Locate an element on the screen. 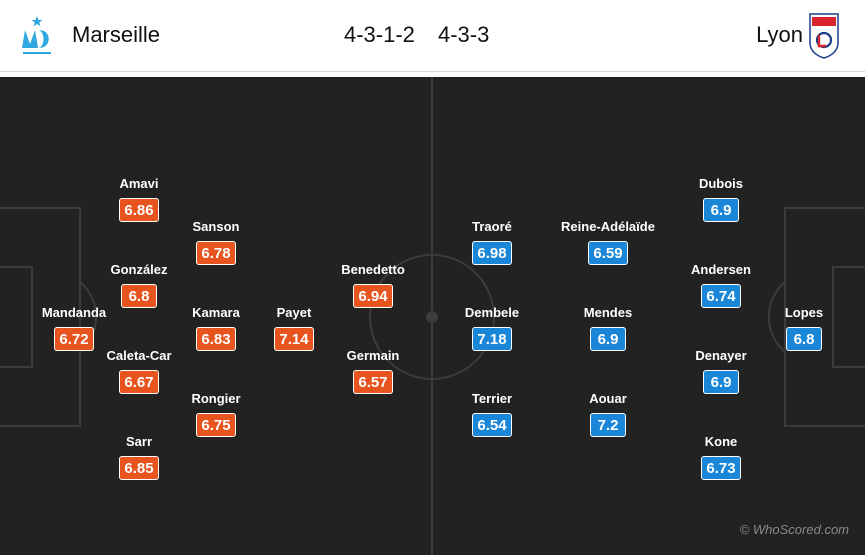  player-name: Denayer is located at coordinates (721, 355).